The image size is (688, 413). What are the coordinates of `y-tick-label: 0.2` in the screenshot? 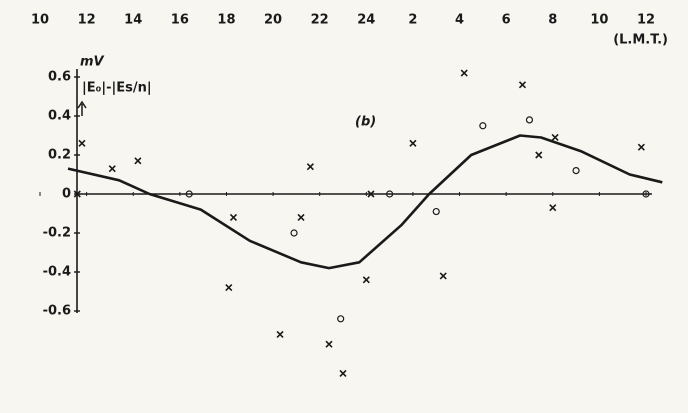 It's located at (59, 155).